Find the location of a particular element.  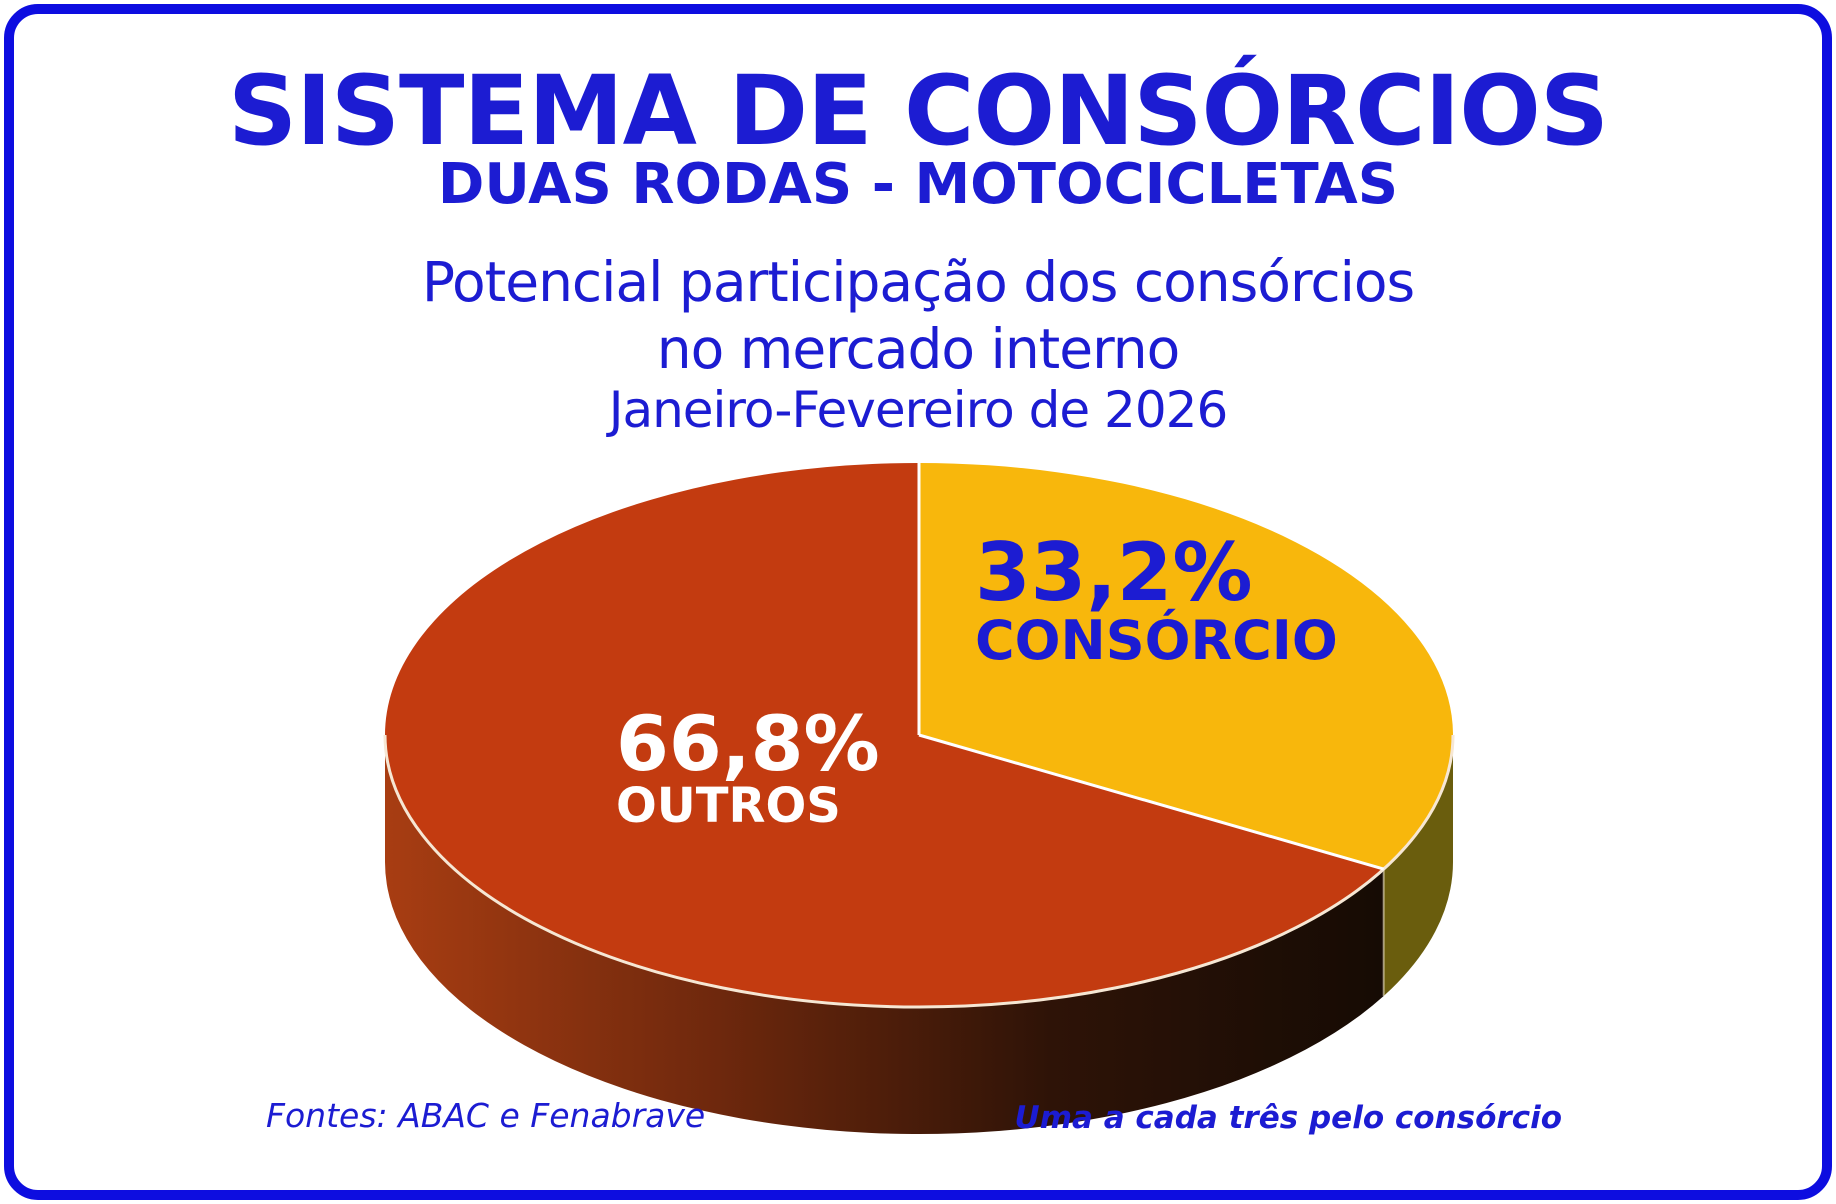

caption-line-2: no mercado interno is located at coordinates (918, 349).